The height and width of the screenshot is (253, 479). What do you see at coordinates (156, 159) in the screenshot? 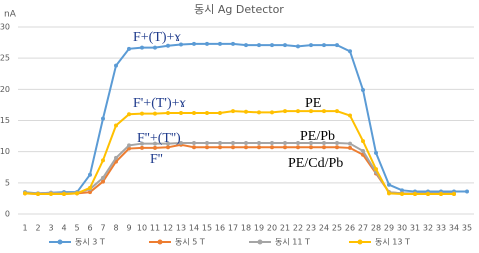
I see `annotation: F''` at bounding box center [156, 159].